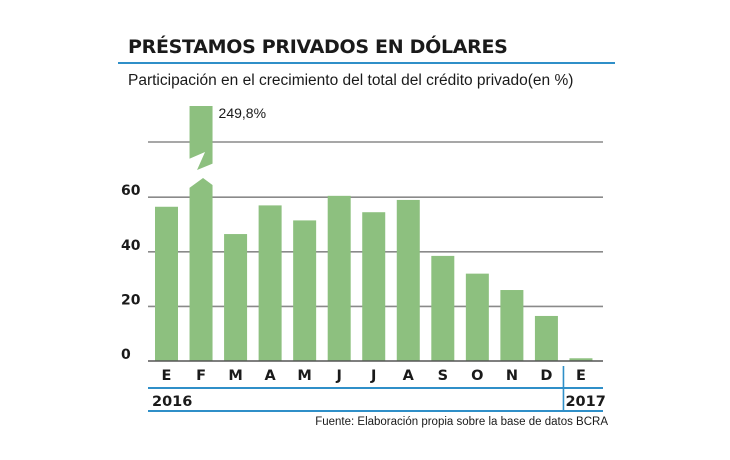 Image resolution: width=730 pixels, height=460 pixels. I want to click on x-tick-label: O, so click(477, 376).